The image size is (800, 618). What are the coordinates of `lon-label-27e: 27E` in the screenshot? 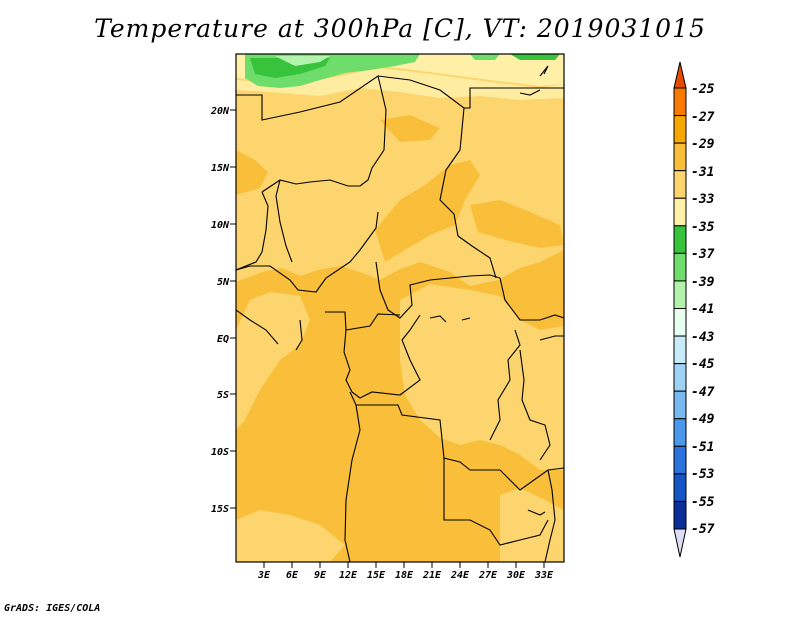 It's located at (488, 575).